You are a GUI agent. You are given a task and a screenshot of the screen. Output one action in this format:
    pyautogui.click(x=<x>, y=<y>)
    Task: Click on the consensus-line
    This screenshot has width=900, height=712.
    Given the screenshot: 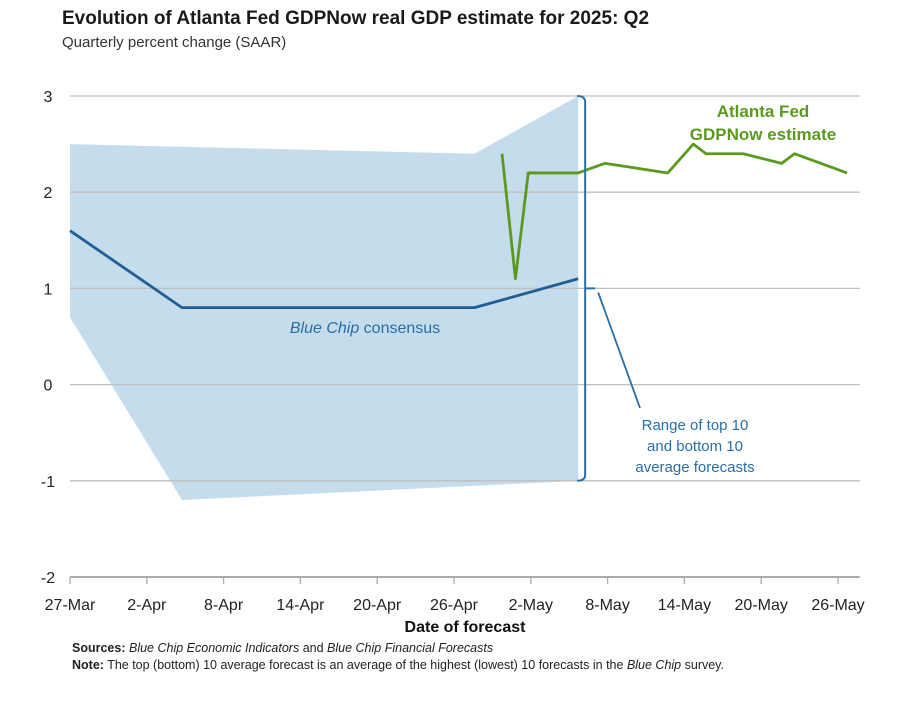 What is the action you would take?
    pyautogui.click(x=324, y=269)
    